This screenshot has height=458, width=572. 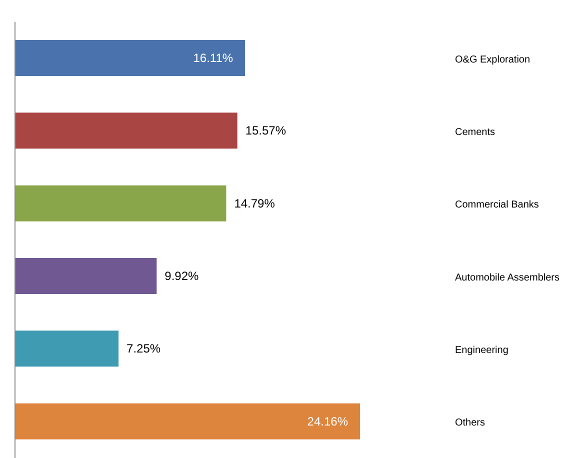 I want to click on data-label: 7.25%, so click(x=143, y=349).